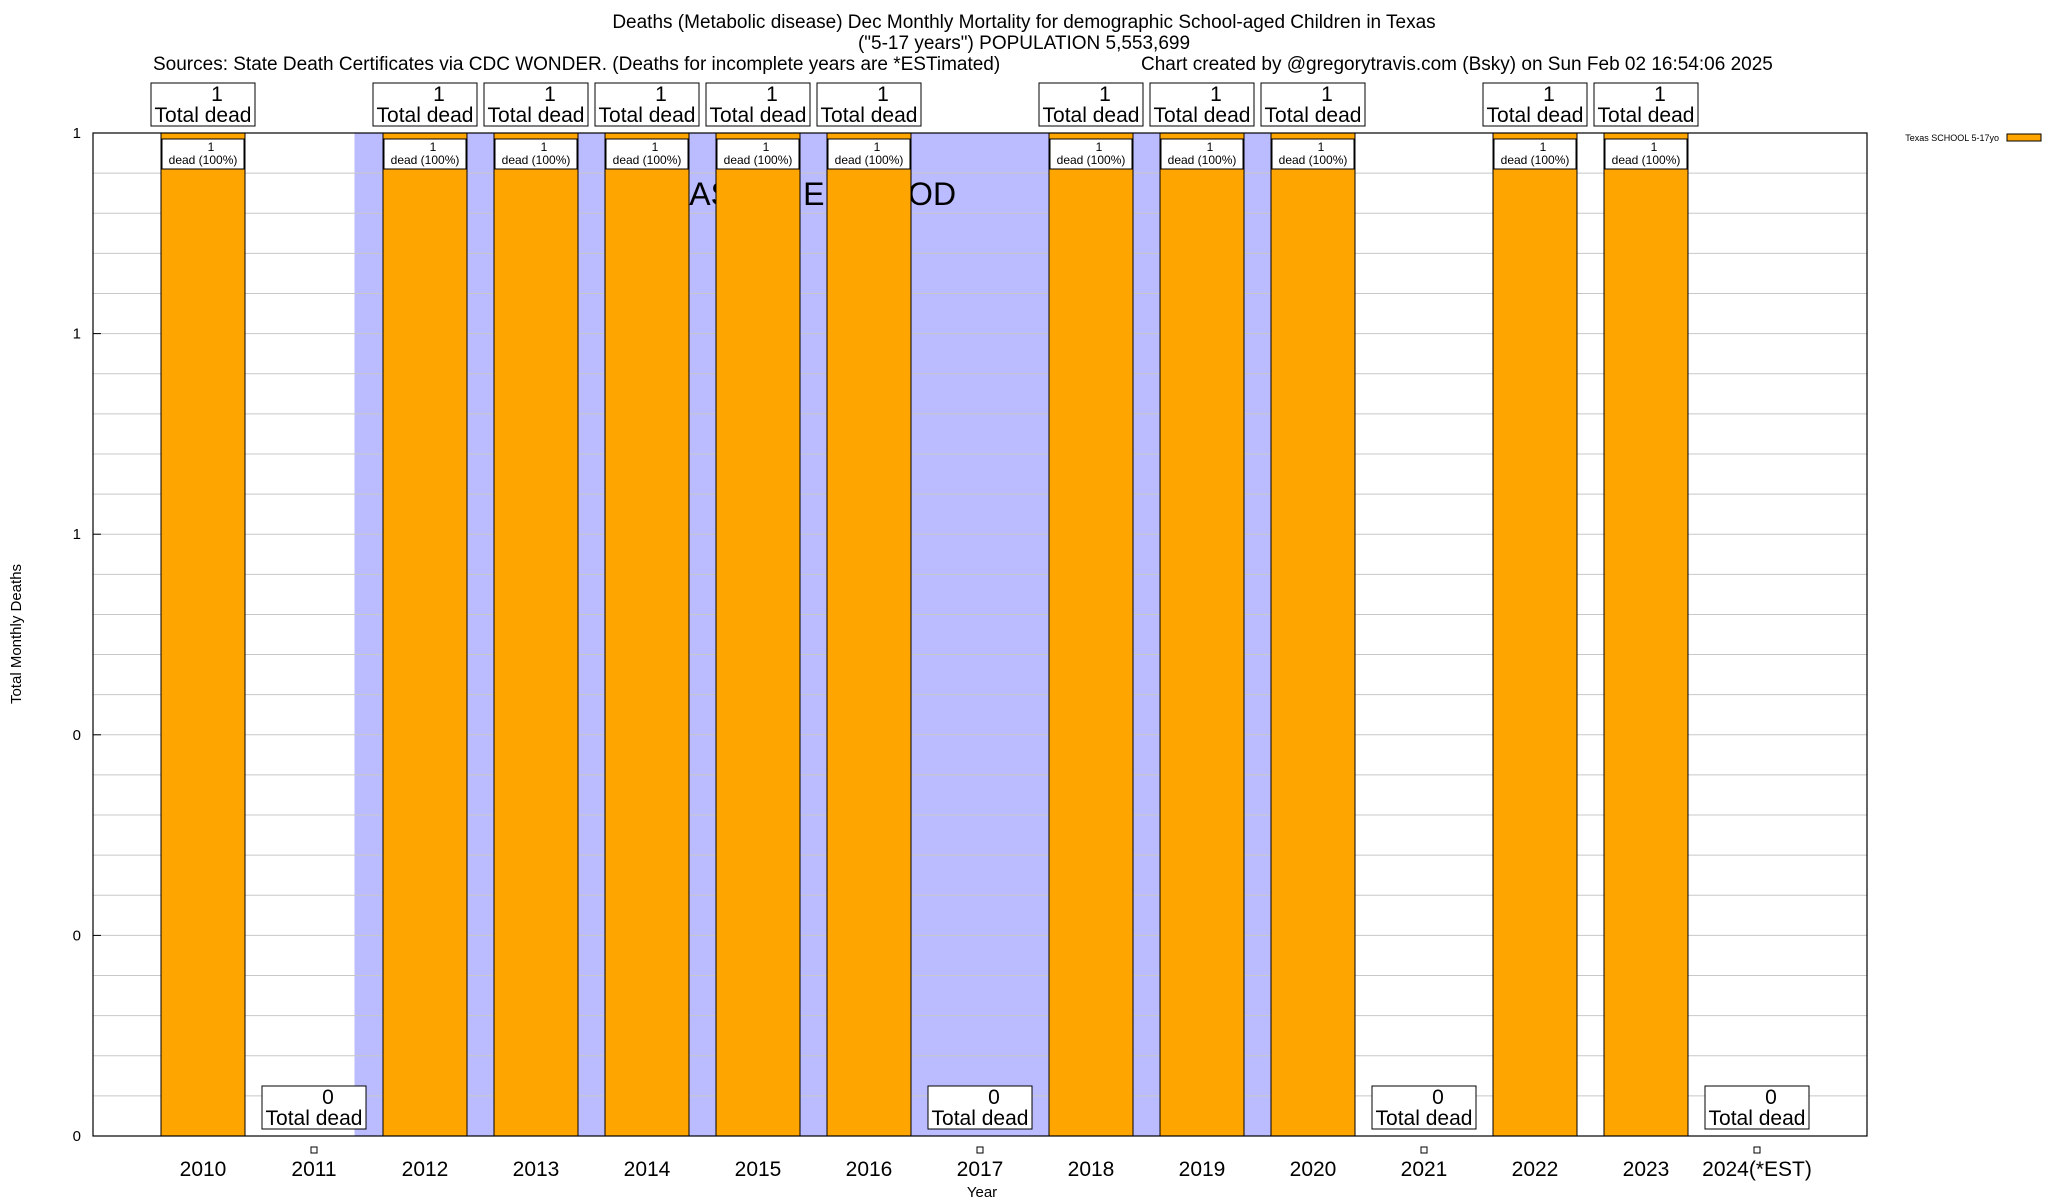 The image size is (2048, 1200). What do you see at coordinates (16, 634) in the screenshot?
I see `y-axis-label: Total Monthly Deaths` at bounding box center [16, 634].